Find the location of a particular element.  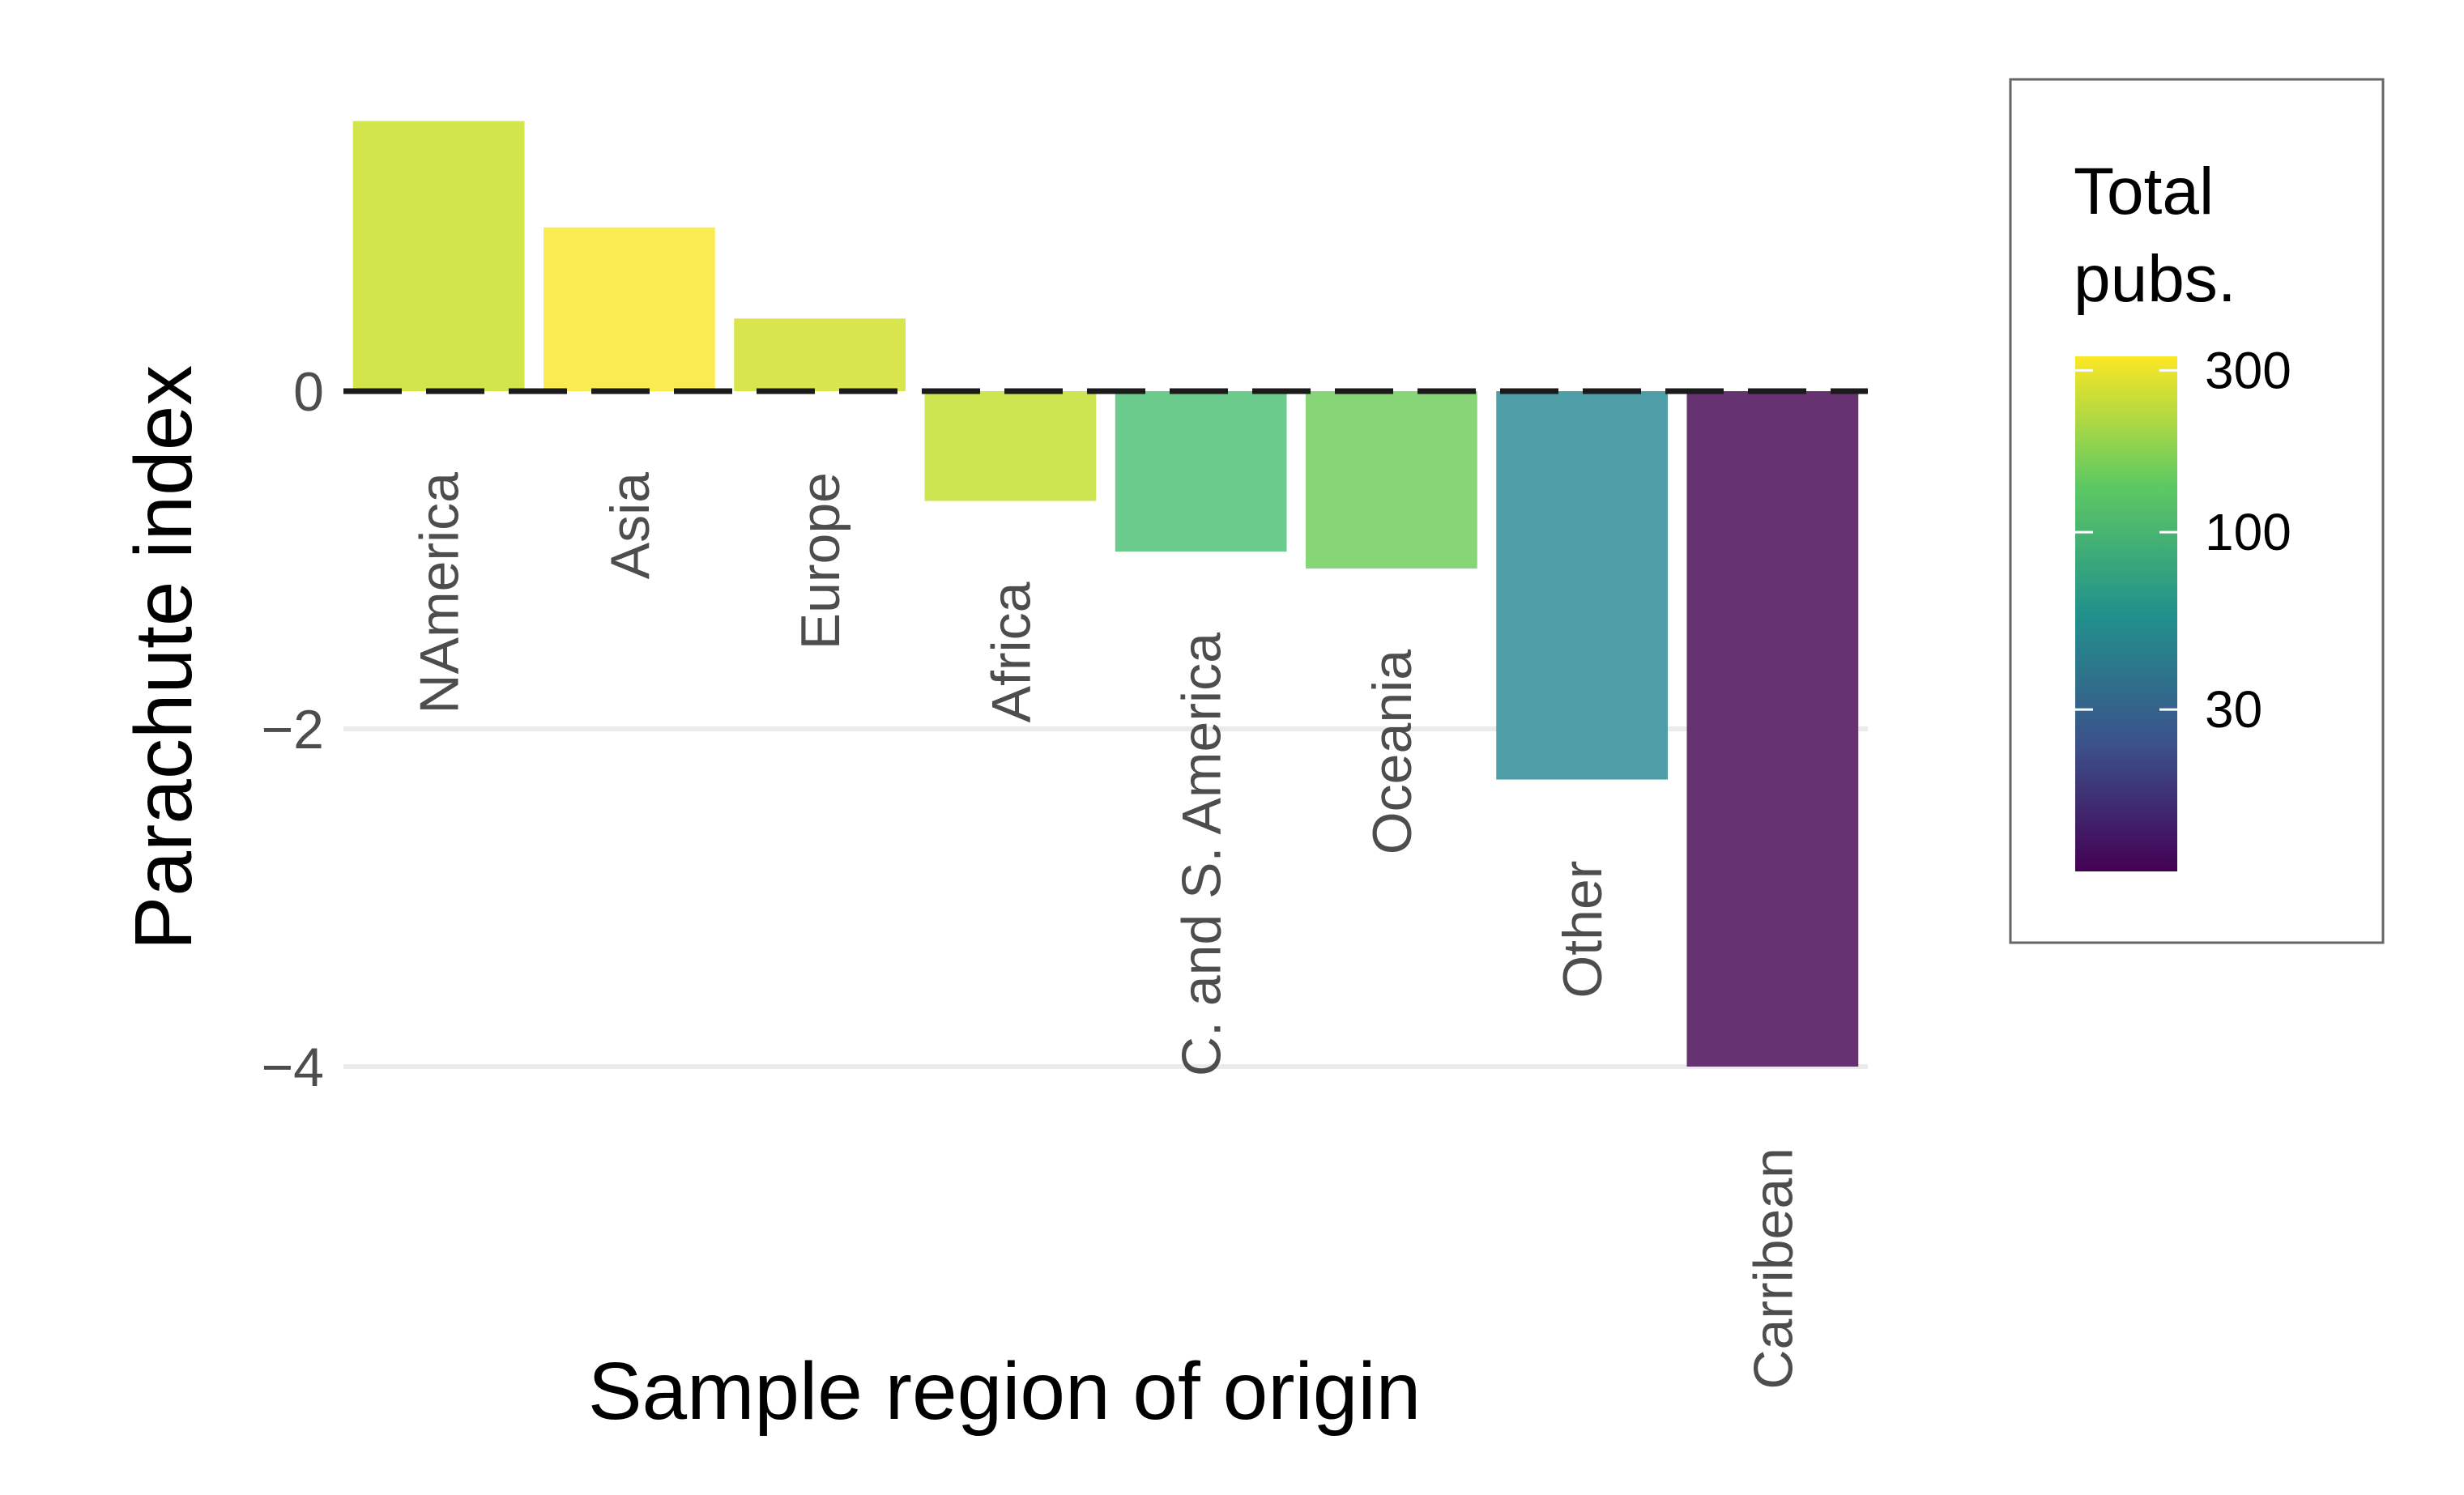

legend: Total pubs. 300 100 30 is located at coordinates (2197, 511).